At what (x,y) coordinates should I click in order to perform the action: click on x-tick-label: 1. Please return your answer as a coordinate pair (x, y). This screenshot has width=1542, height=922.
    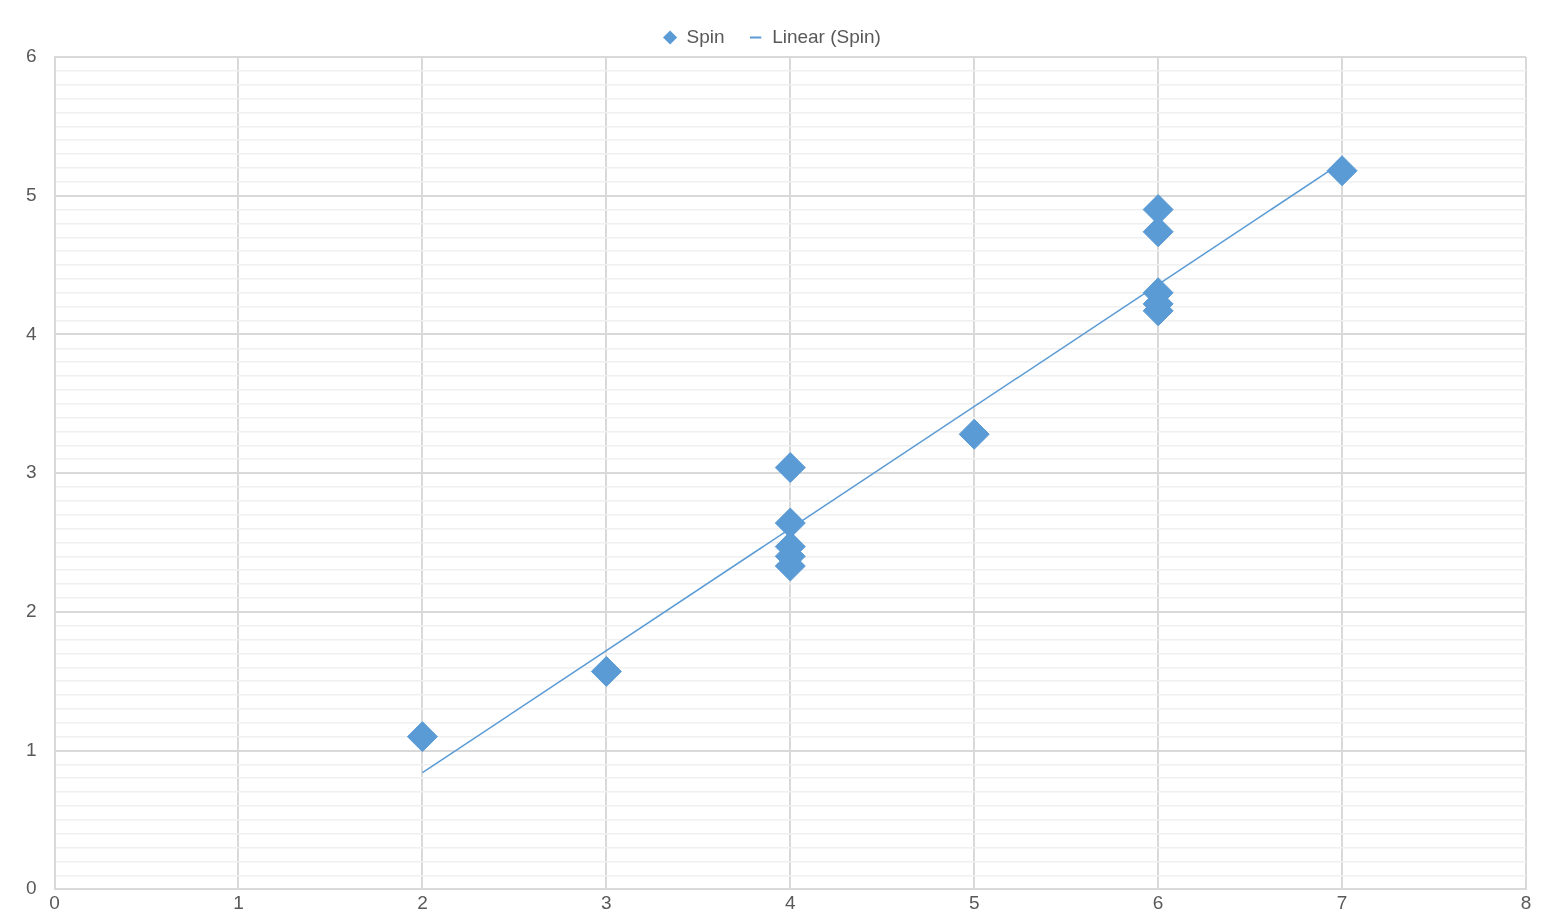
    Looking at the image, I should click on (238, 902).